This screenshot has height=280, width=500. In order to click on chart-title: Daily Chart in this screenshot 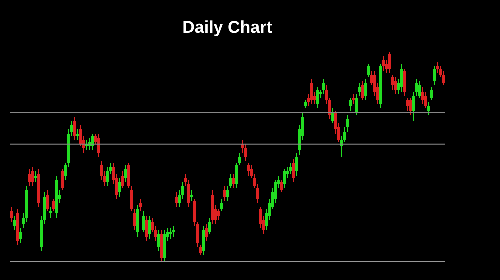, I will do `click(228, 28)`.